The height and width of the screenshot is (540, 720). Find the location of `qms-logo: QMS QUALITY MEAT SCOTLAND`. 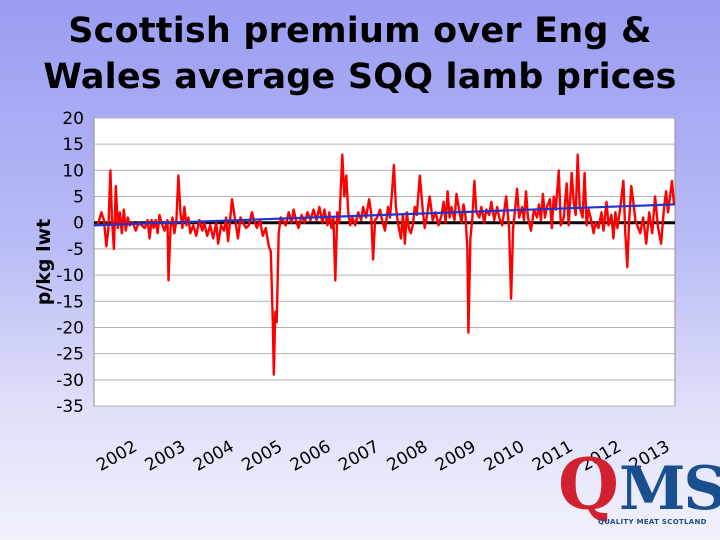

qms-logo: QMS QUALITY MEAT SCOTLAND is located at coordinates (639, 489).